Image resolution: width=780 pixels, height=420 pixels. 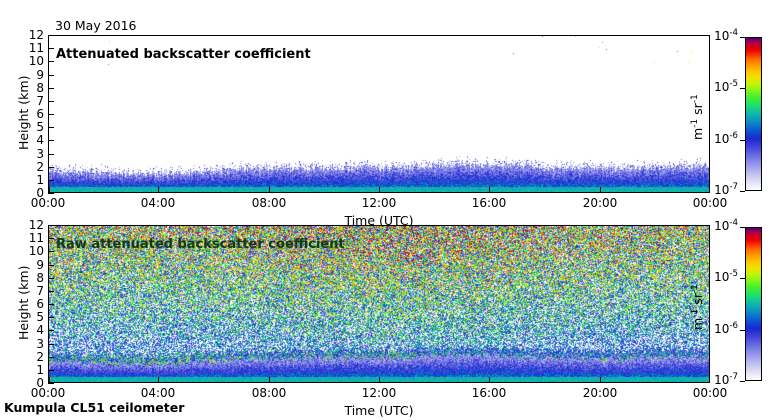 I want to click on date-title: 30 May 2016, so click(x=96, y=25).